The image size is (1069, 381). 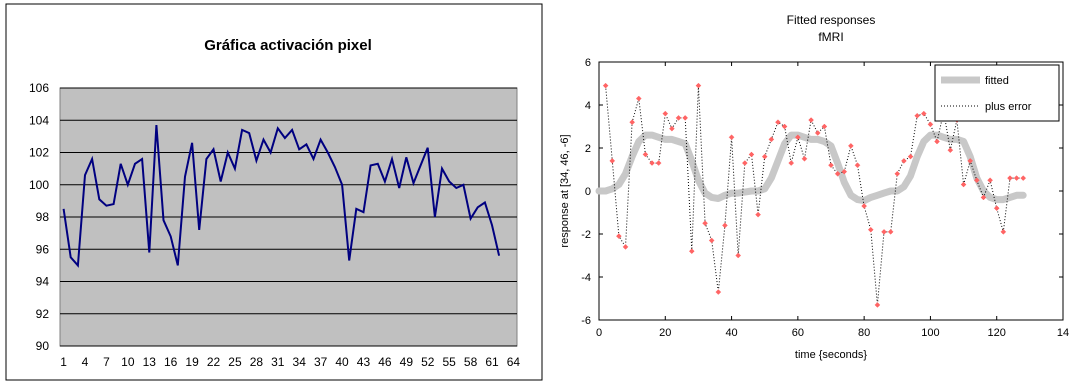 I want to click on y-tick-label: 0, so click(x=588, y=192).